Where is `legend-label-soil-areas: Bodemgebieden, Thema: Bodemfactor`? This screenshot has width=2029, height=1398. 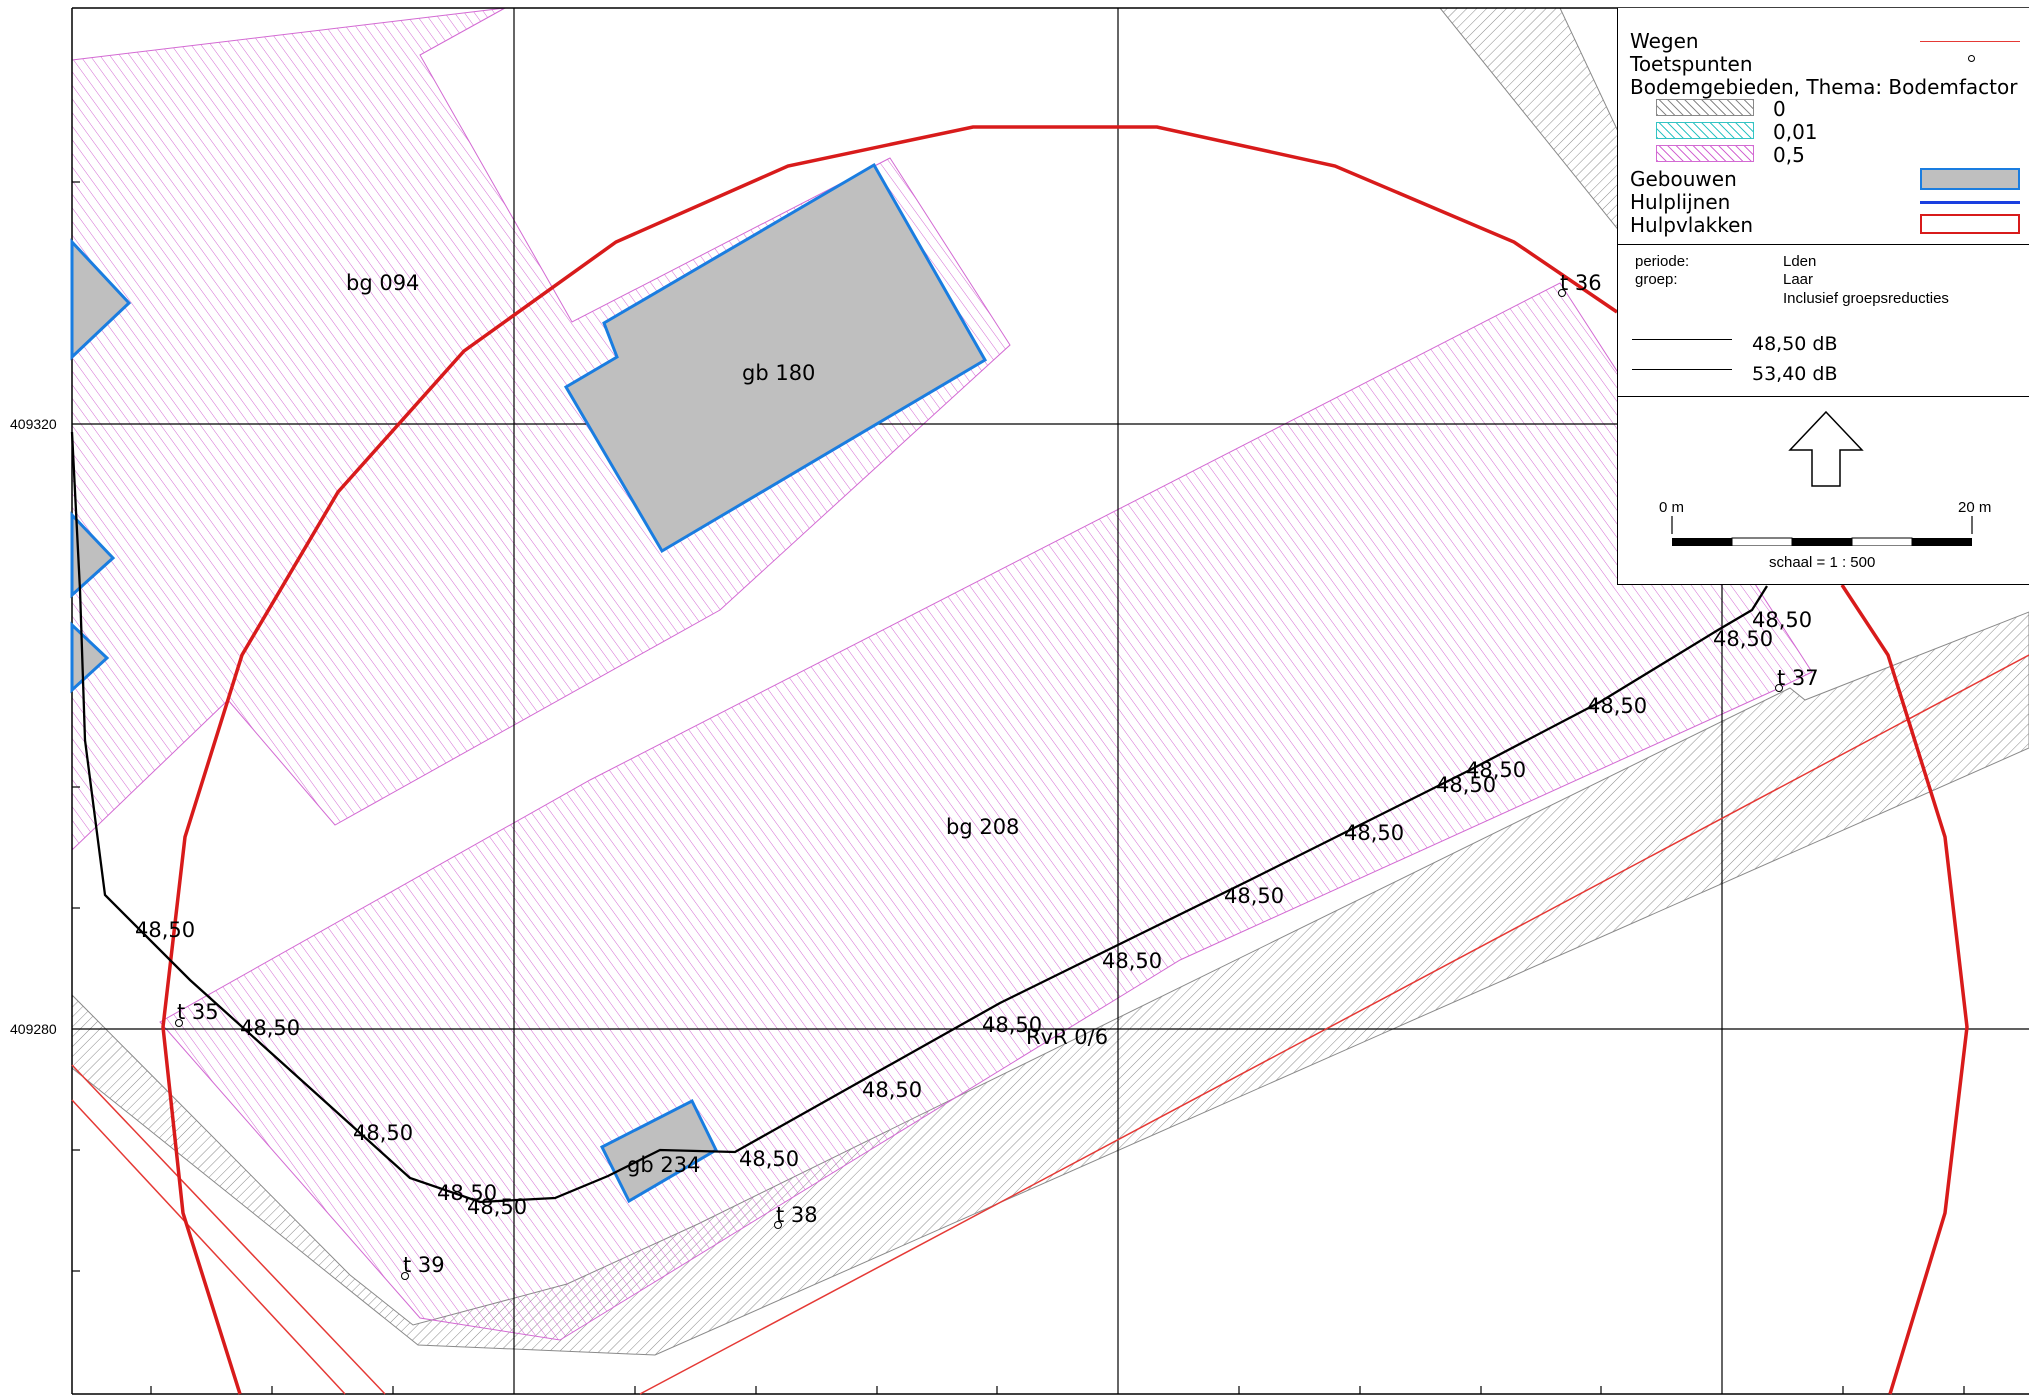
legend-label-soil-areas: Bodemgebieden, Thema: Bodemfactor is located at coordinates (1824, 87).